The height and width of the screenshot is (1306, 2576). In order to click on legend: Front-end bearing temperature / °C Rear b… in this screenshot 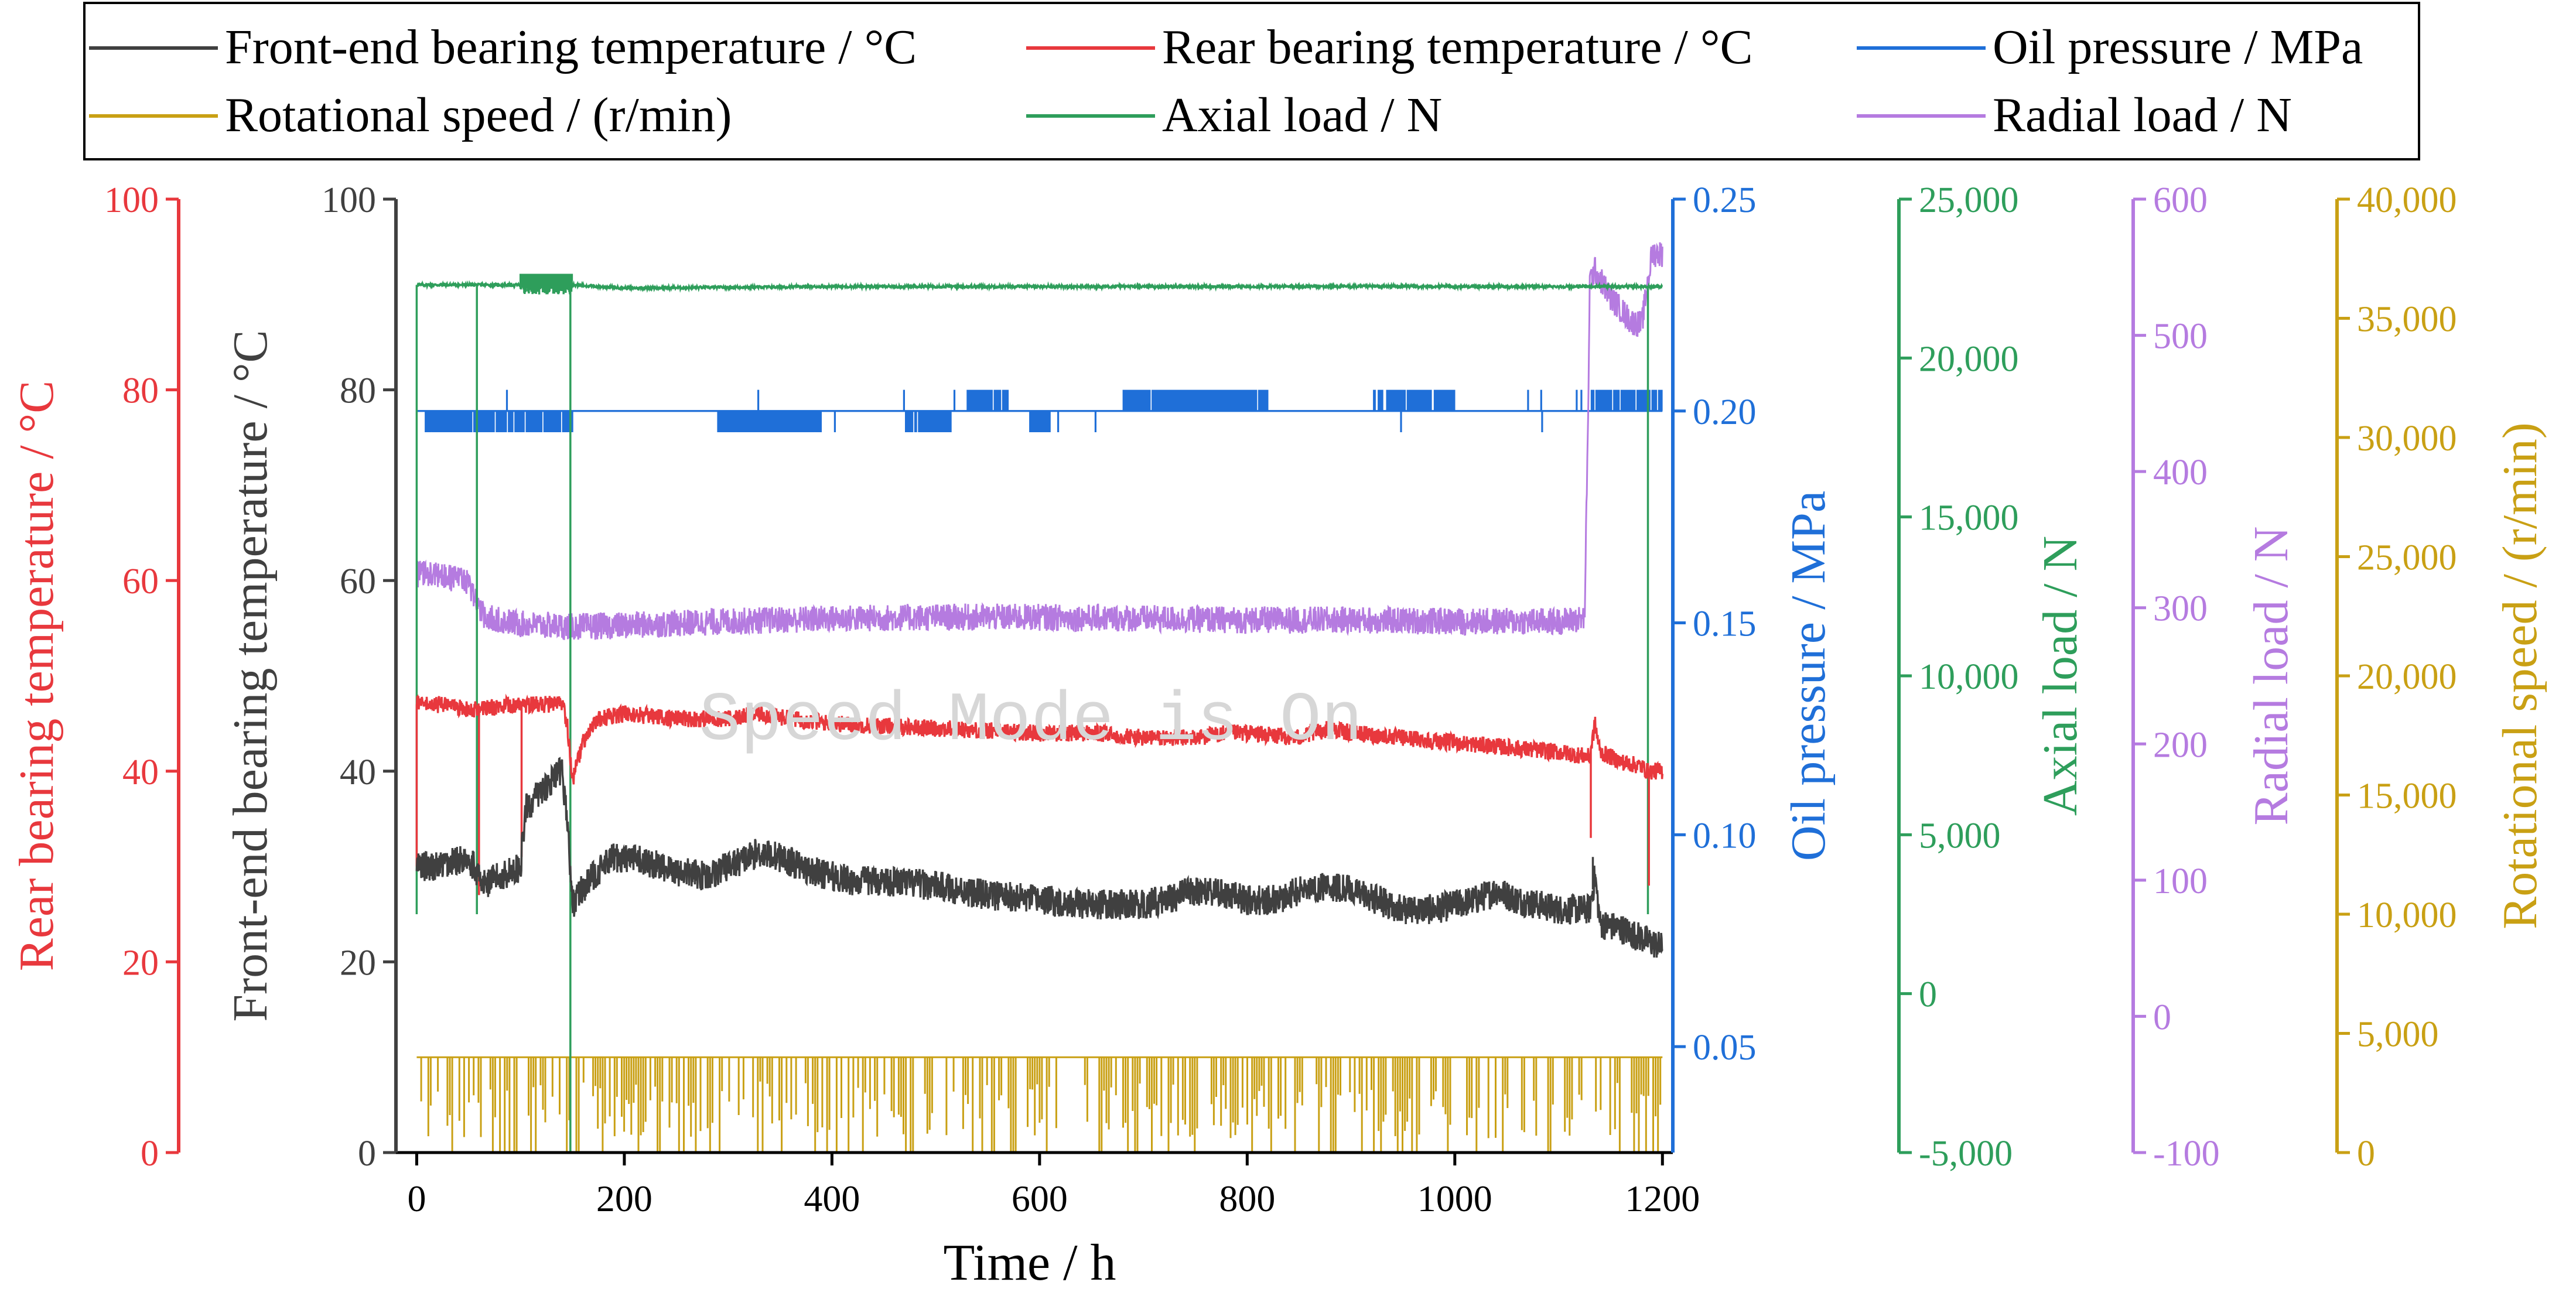, I will do `click(1251, 81)`.